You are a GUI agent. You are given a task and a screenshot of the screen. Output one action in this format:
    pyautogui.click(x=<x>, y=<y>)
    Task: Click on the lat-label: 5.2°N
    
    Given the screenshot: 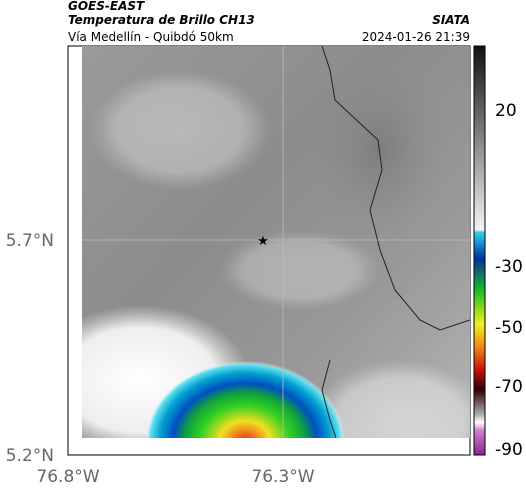 What is the action you would take?
    pyautogui.click(x=30, y=456)
    